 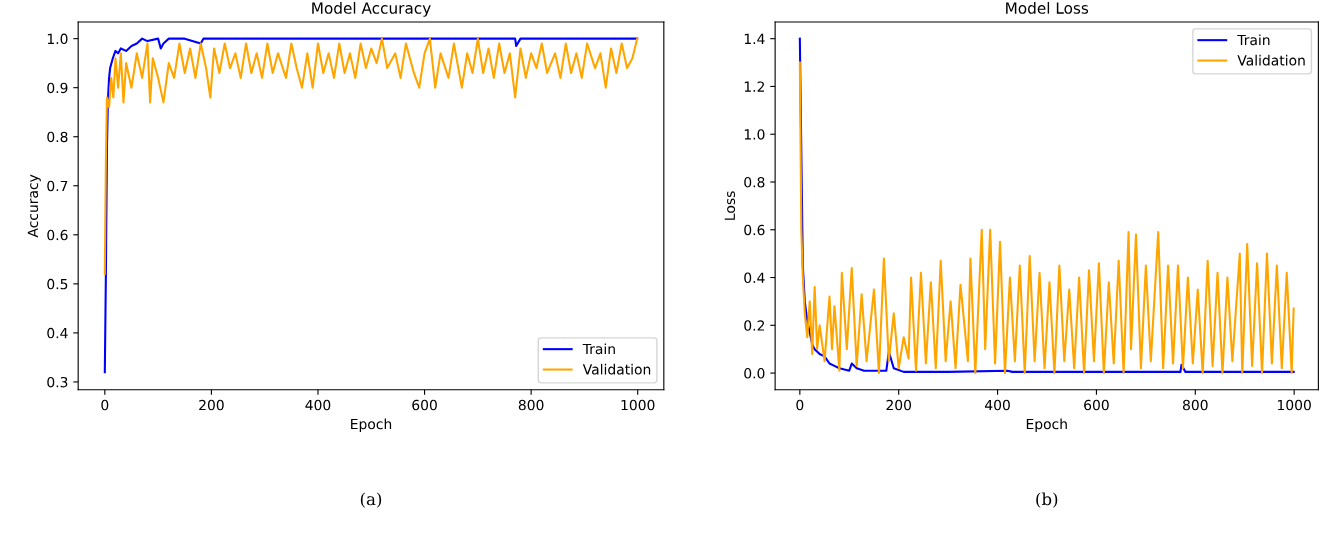 What do you see at coordinates (57, 186) in the screenshot?
I see `y-tick-label: 0.7` at bounding box center [57, 186].